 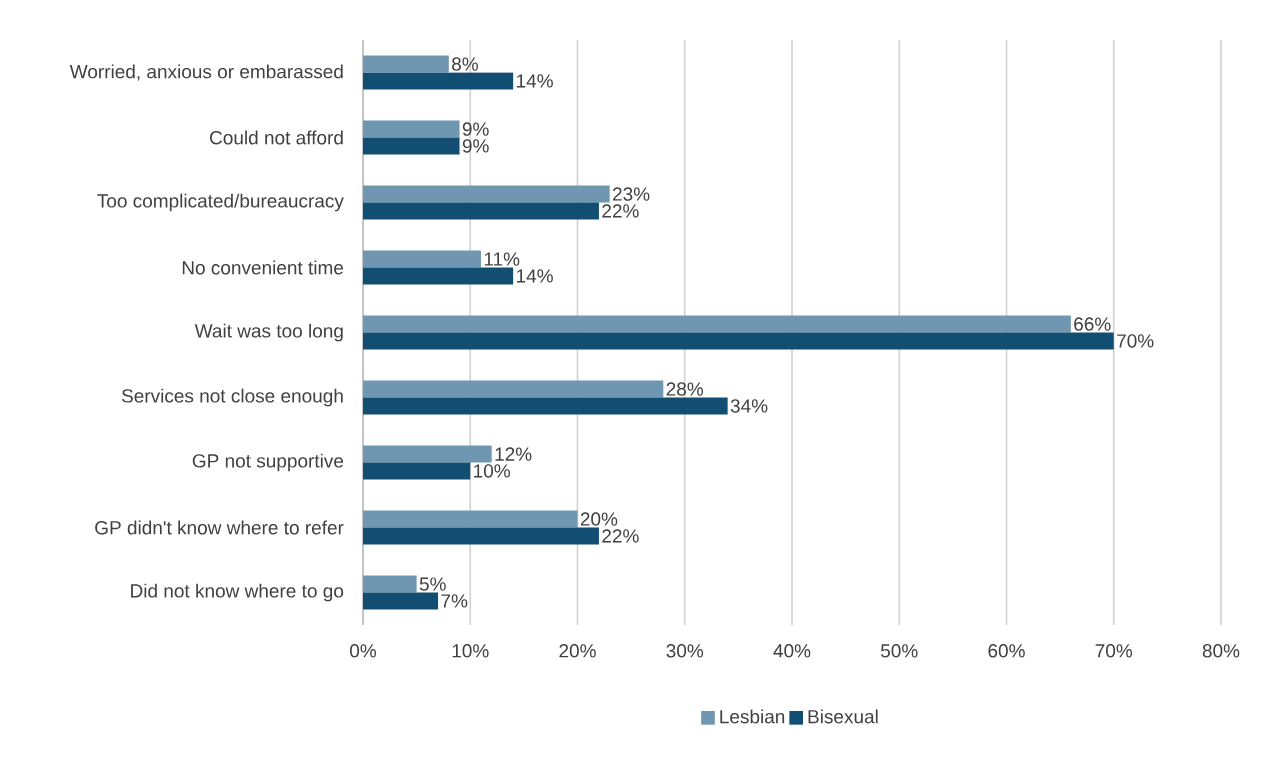 What do you see at coordinates (792, 651) in the screenshot?
I see `x-tick-label: 40%` at bounding box center [792, 651].